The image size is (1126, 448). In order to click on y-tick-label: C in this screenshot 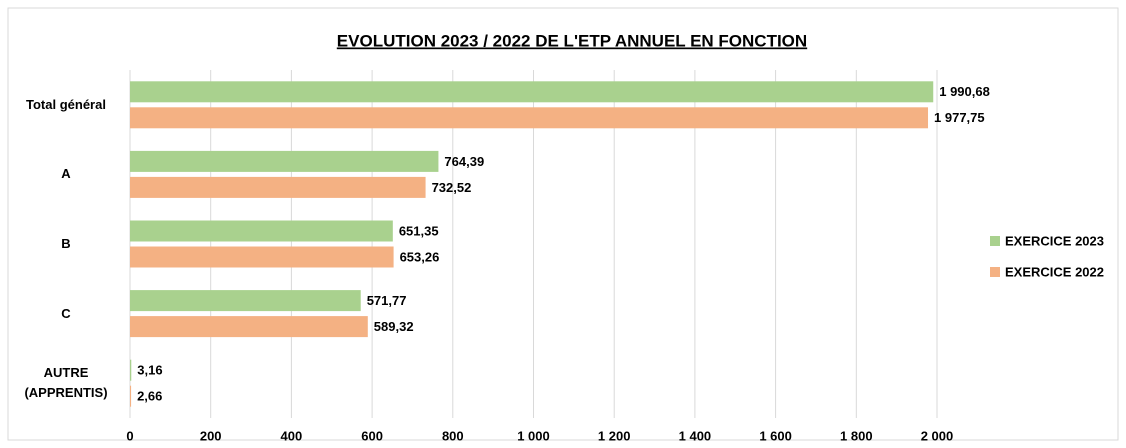, I will do `click(66, 313)`.